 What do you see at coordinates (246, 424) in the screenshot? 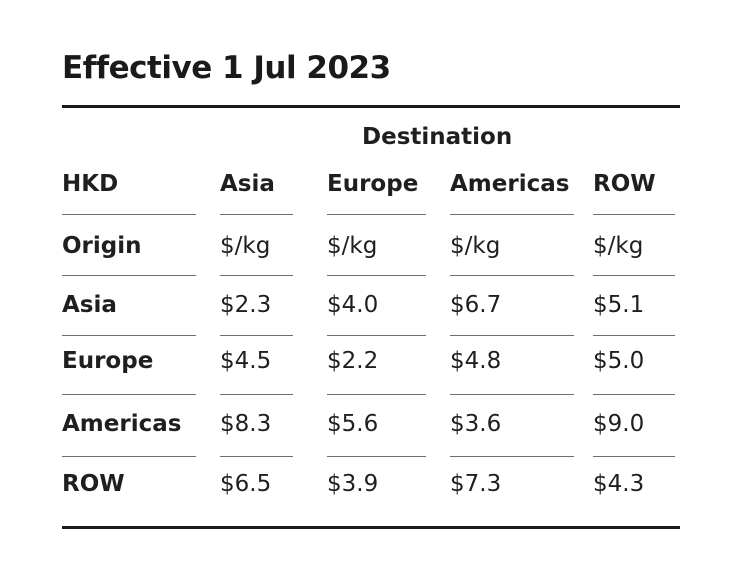
I see `rate-cell: $8.3` at bounding box center [246, 424].